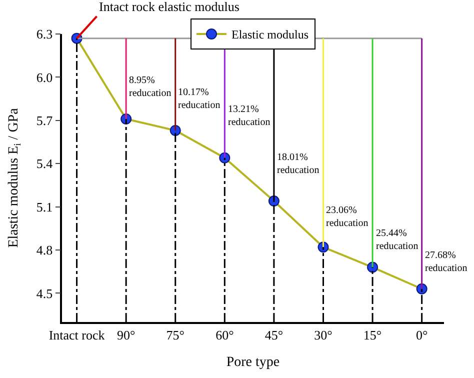 This screenshot has width=474, height=378. What do you see at coordinates (422, 334) in the screenshot?
I see `x-tick-label: 0°` at bounding box center [422, 334].